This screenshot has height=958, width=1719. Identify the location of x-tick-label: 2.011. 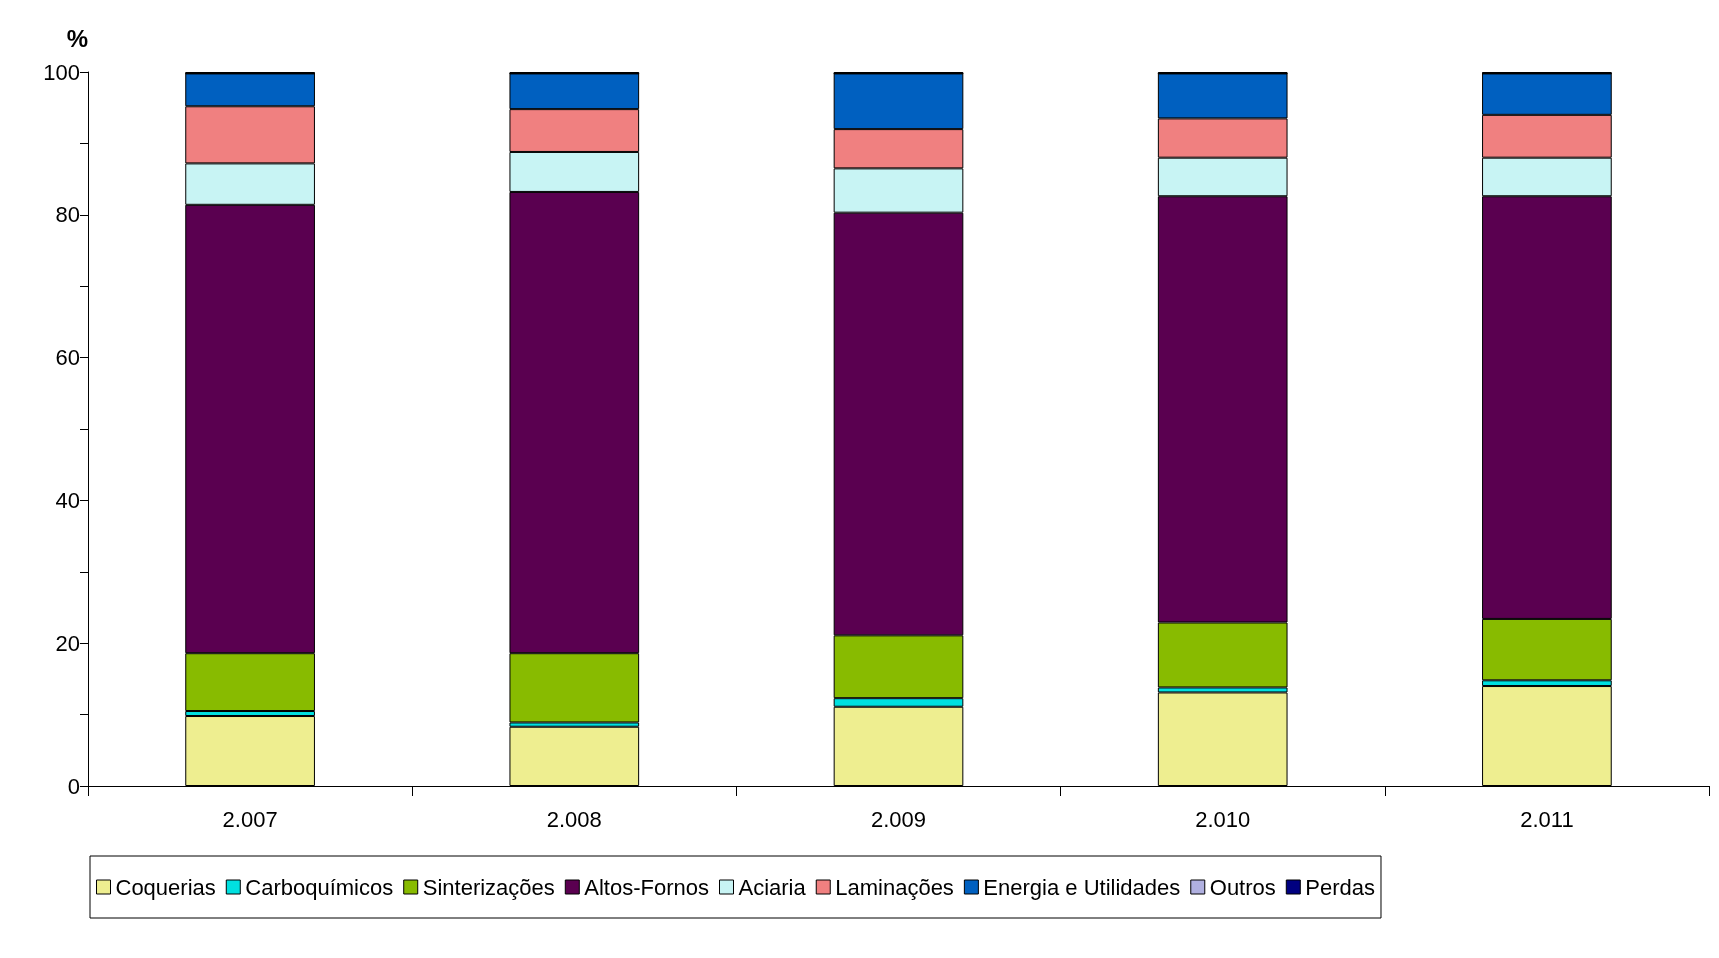
(1547, 819).